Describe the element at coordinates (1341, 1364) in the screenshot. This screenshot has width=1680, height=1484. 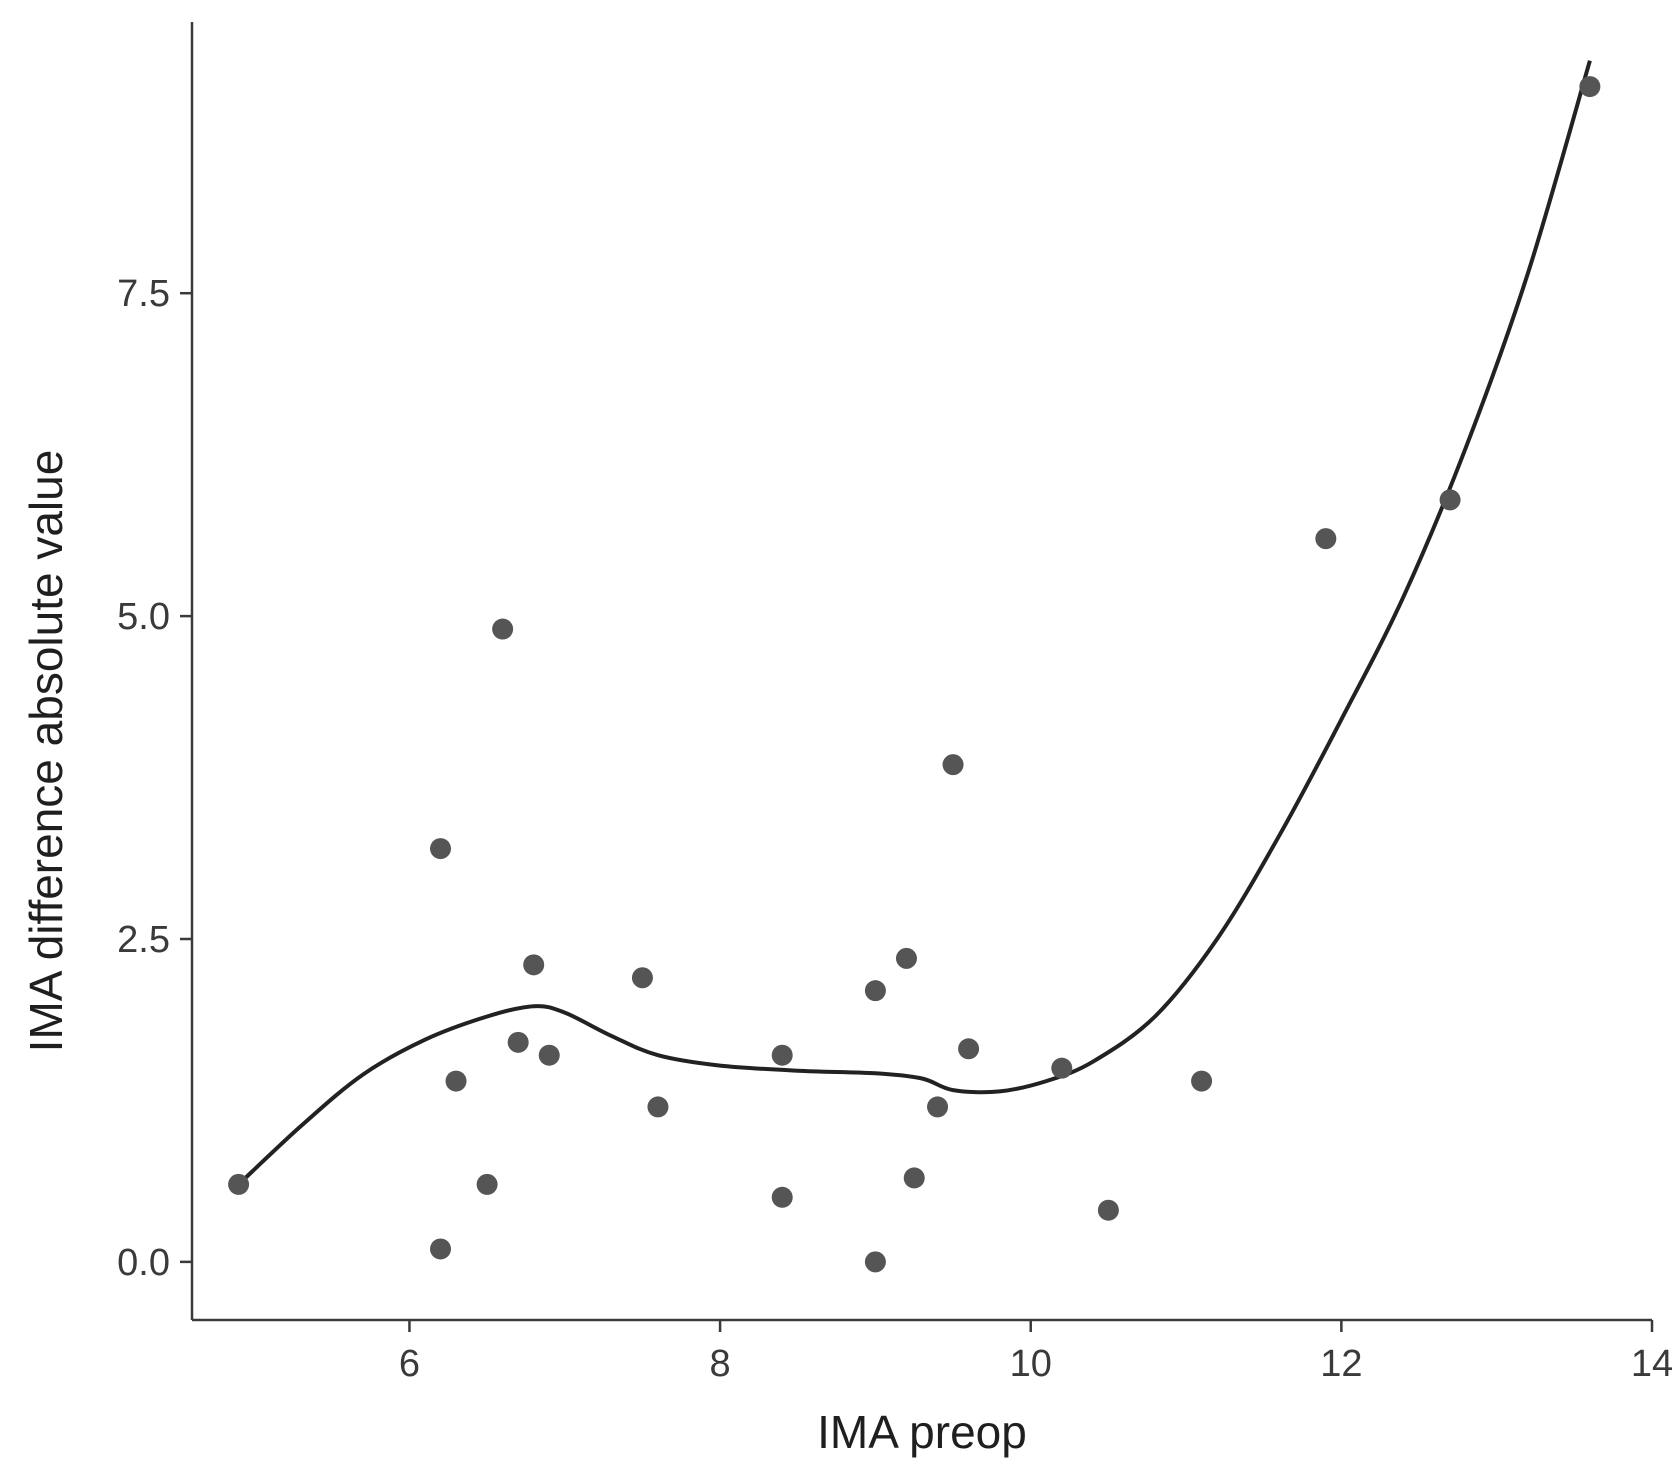
I see `x-tick-label: 12` at that location.